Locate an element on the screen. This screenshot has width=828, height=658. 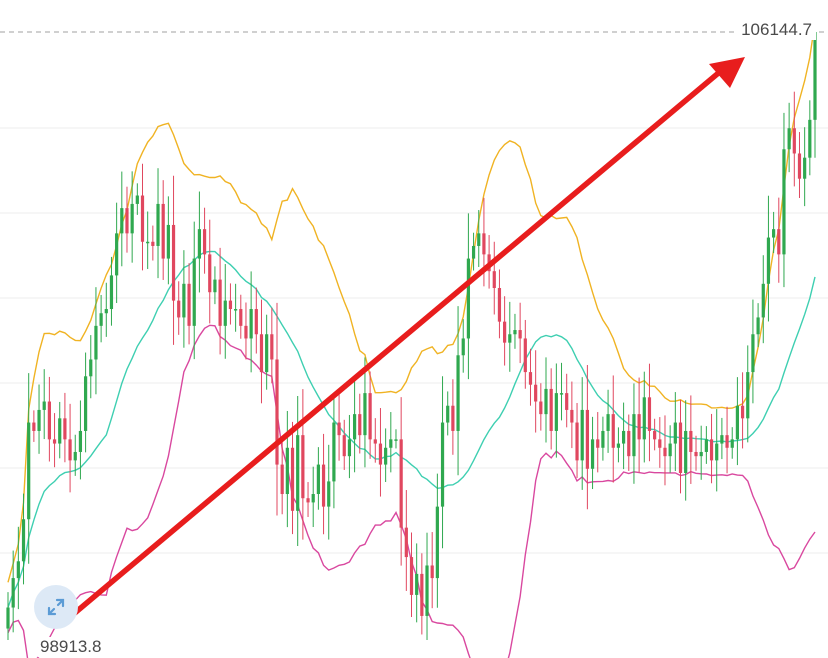
expand-button is located at coordinates (56, 607).